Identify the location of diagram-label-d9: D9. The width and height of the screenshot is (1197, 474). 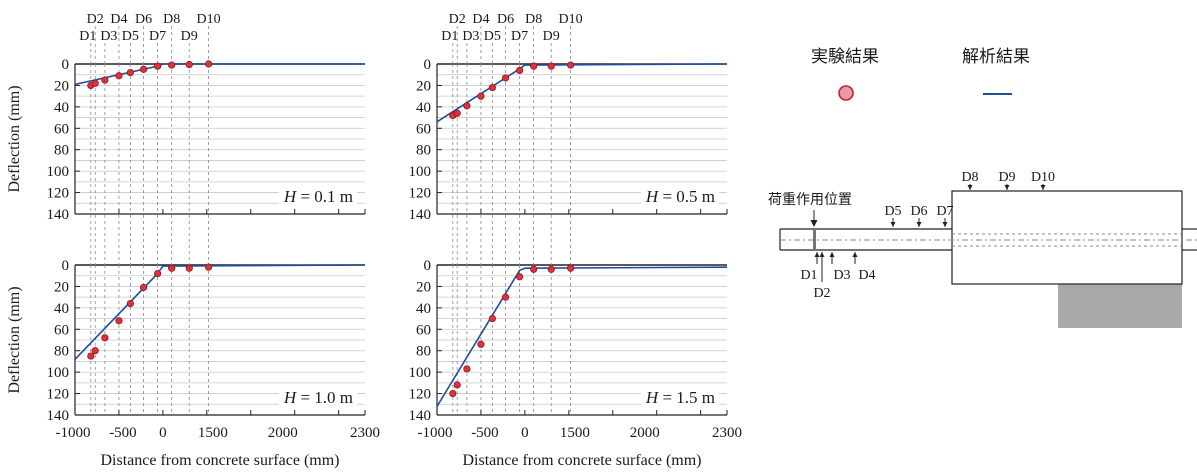
(1006, 177).